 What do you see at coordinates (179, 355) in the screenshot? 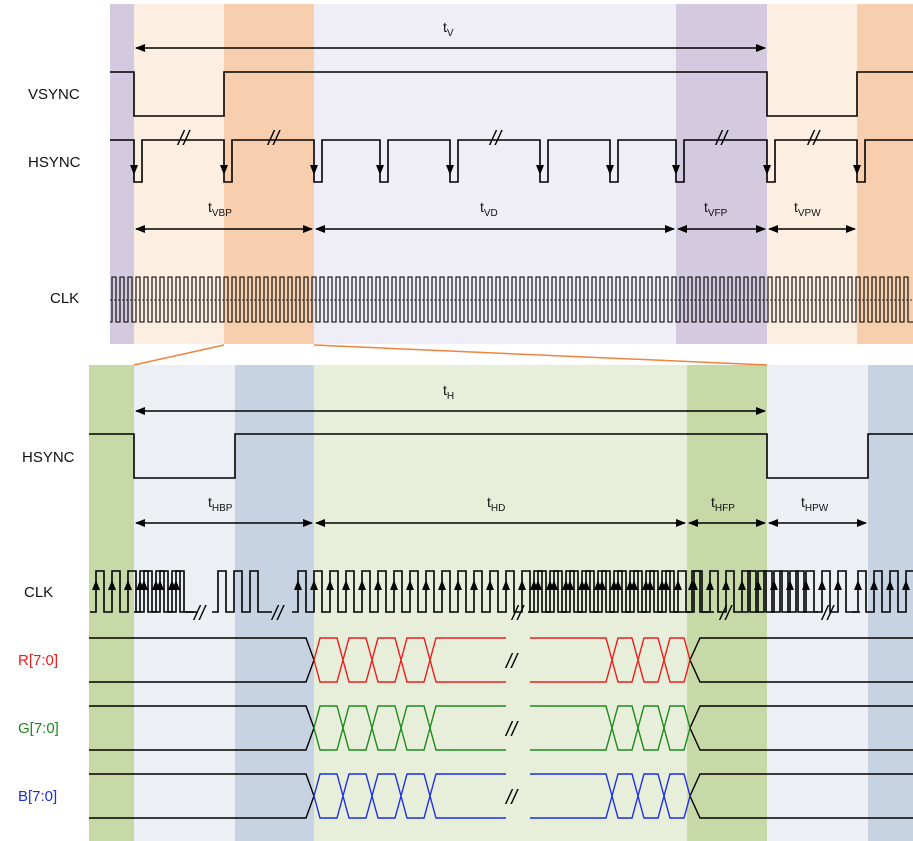
I see `zoom-line-left` at bounding box center [179, 355].